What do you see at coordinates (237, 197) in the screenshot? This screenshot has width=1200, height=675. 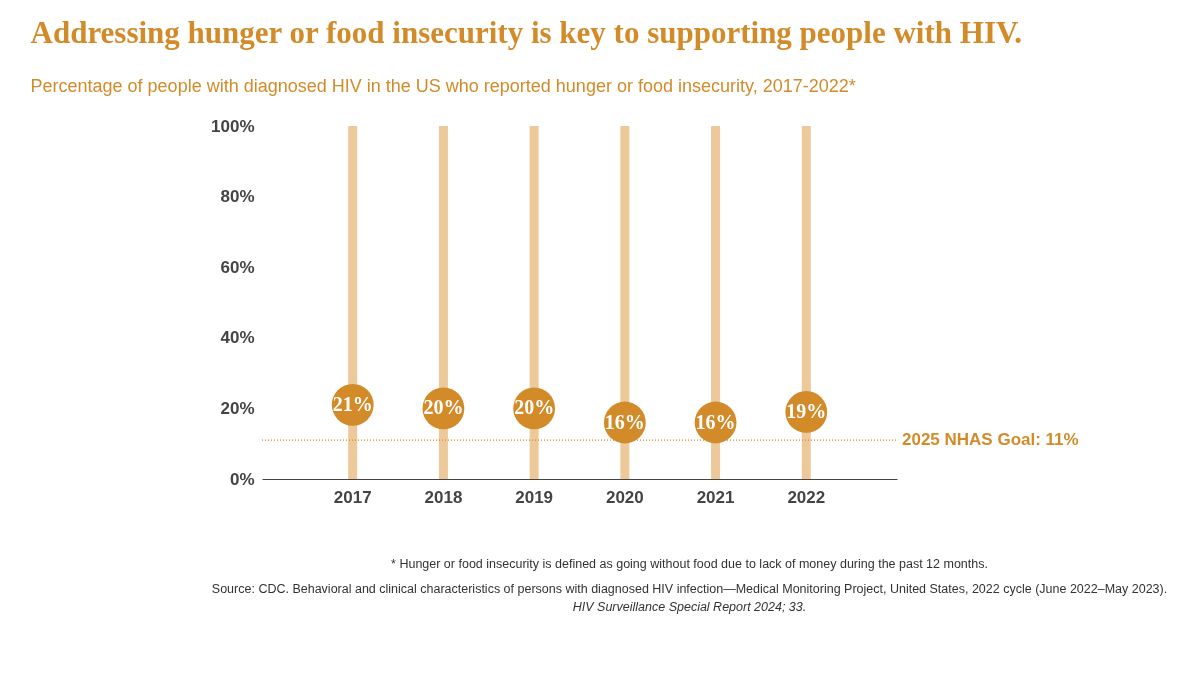 I see `y-tick-label: 80%` at bounding box center [237, 197].